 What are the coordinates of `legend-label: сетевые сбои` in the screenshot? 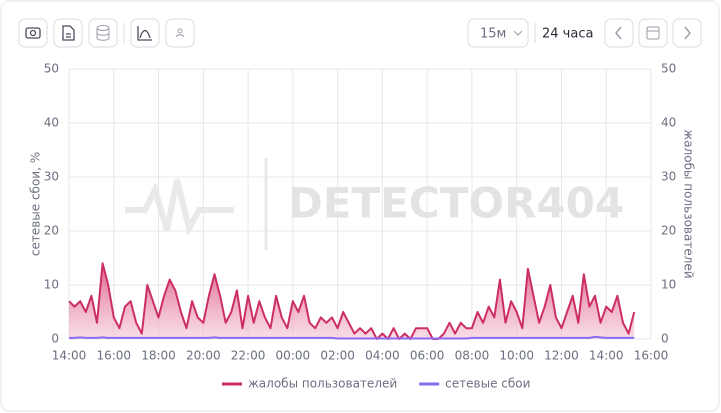 It's located at (487, 384).